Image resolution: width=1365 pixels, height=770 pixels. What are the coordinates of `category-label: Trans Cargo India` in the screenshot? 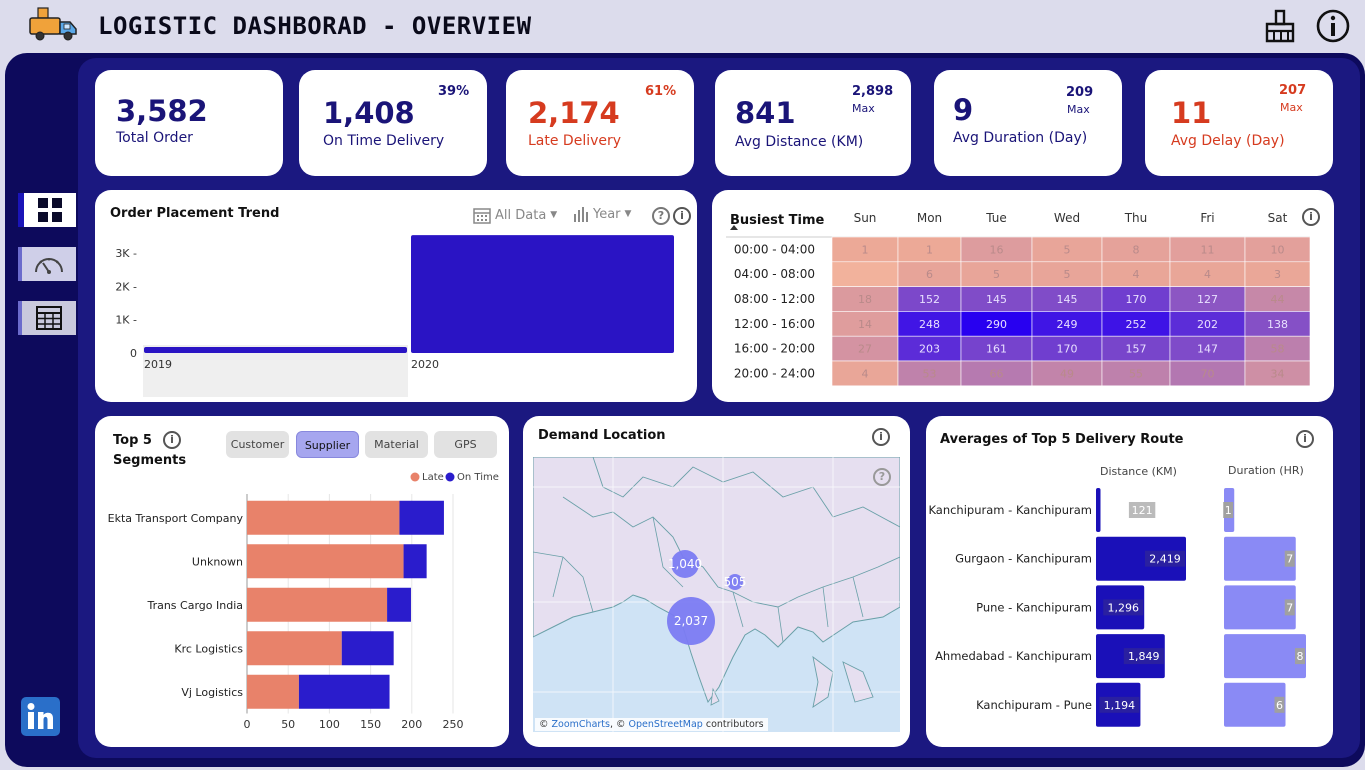 It's located at (194, 605).